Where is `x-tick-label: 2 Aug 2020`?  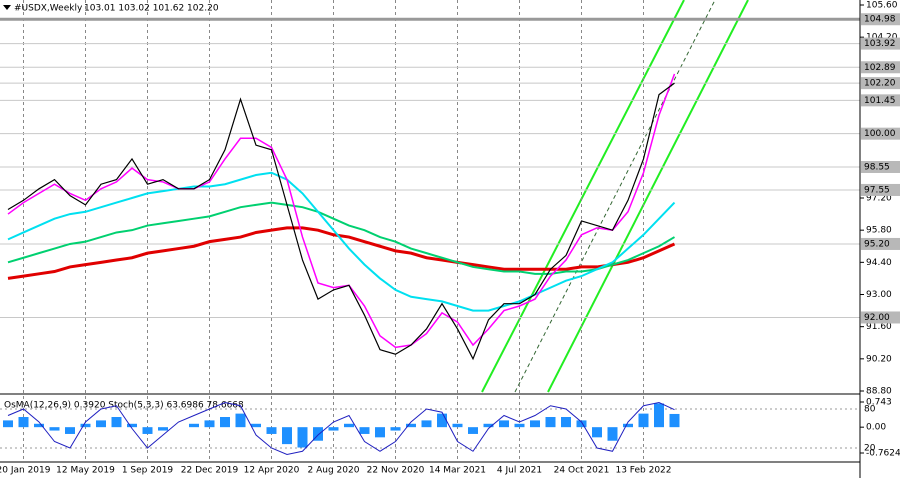
x-tick-label: 2 Aug 2020 is located at coordinates (334, 471).